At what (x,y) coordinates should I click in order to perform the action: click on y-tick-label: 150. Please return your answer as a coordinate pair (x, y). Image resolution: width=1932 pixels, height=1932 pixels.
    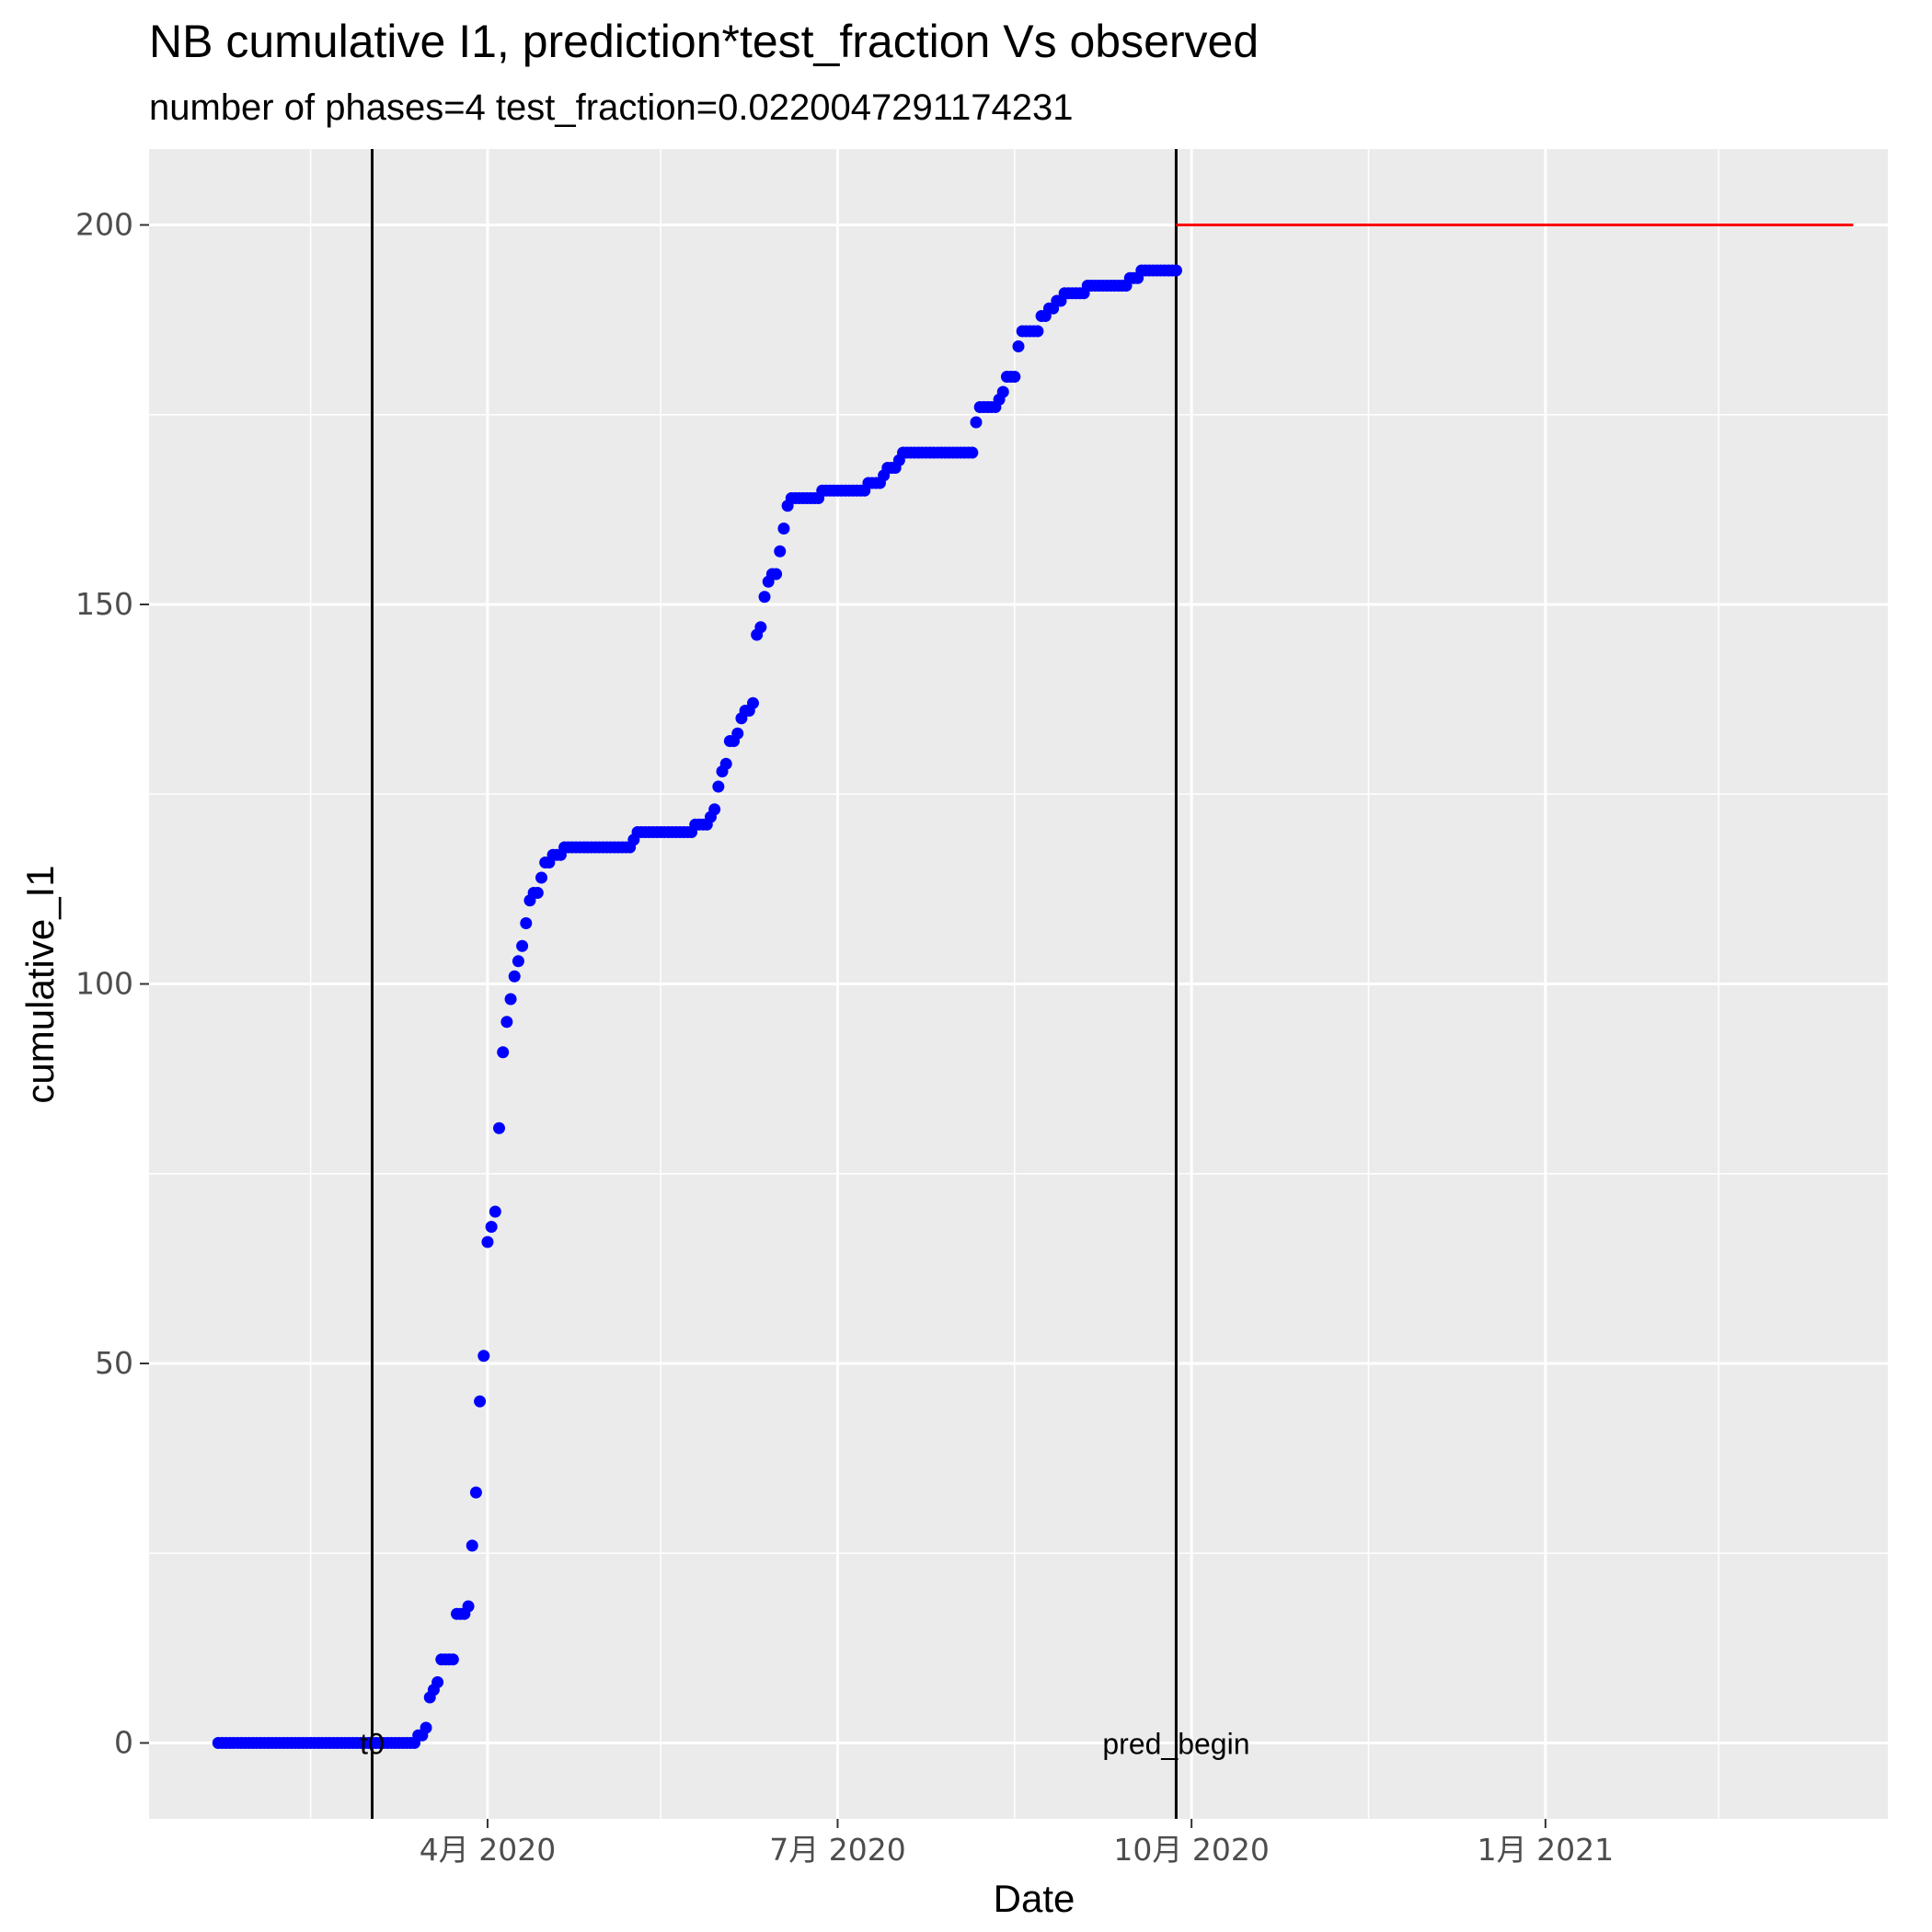
    Looking at the image, I should click on (104, 604).